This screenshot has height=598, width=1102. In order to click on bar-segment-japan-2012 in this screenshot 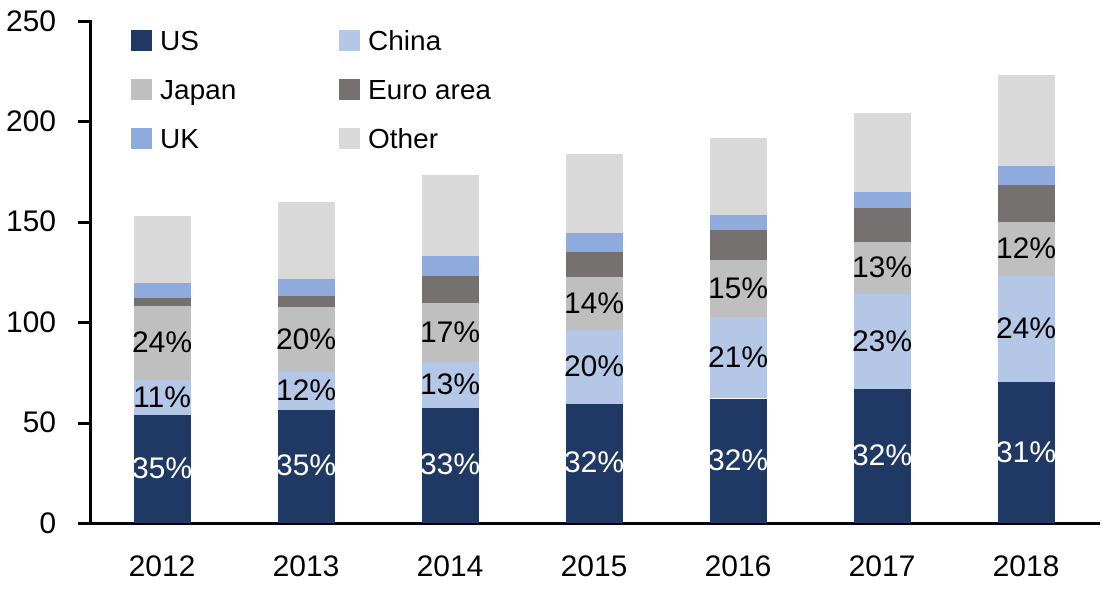, I will do `click(162, 343)`.